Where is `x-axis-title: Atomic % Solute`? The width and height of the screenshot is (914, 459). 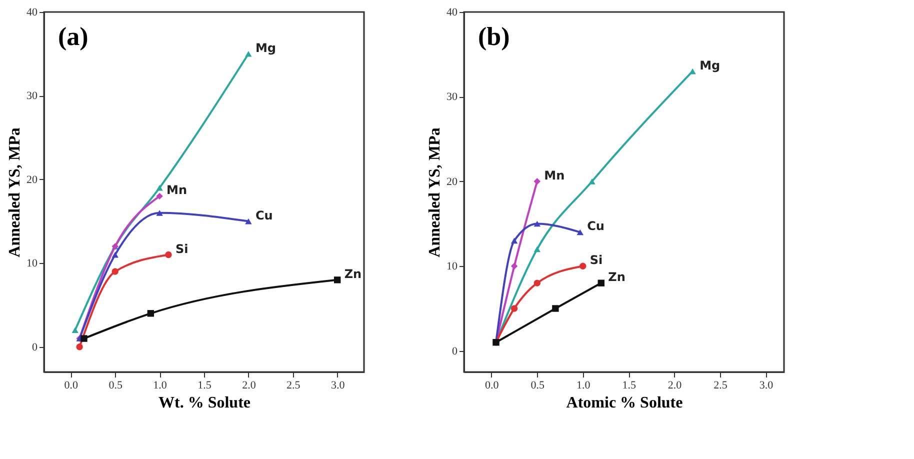 x-axis-title: Atomic % Solute is located at coordinates (624, 403).